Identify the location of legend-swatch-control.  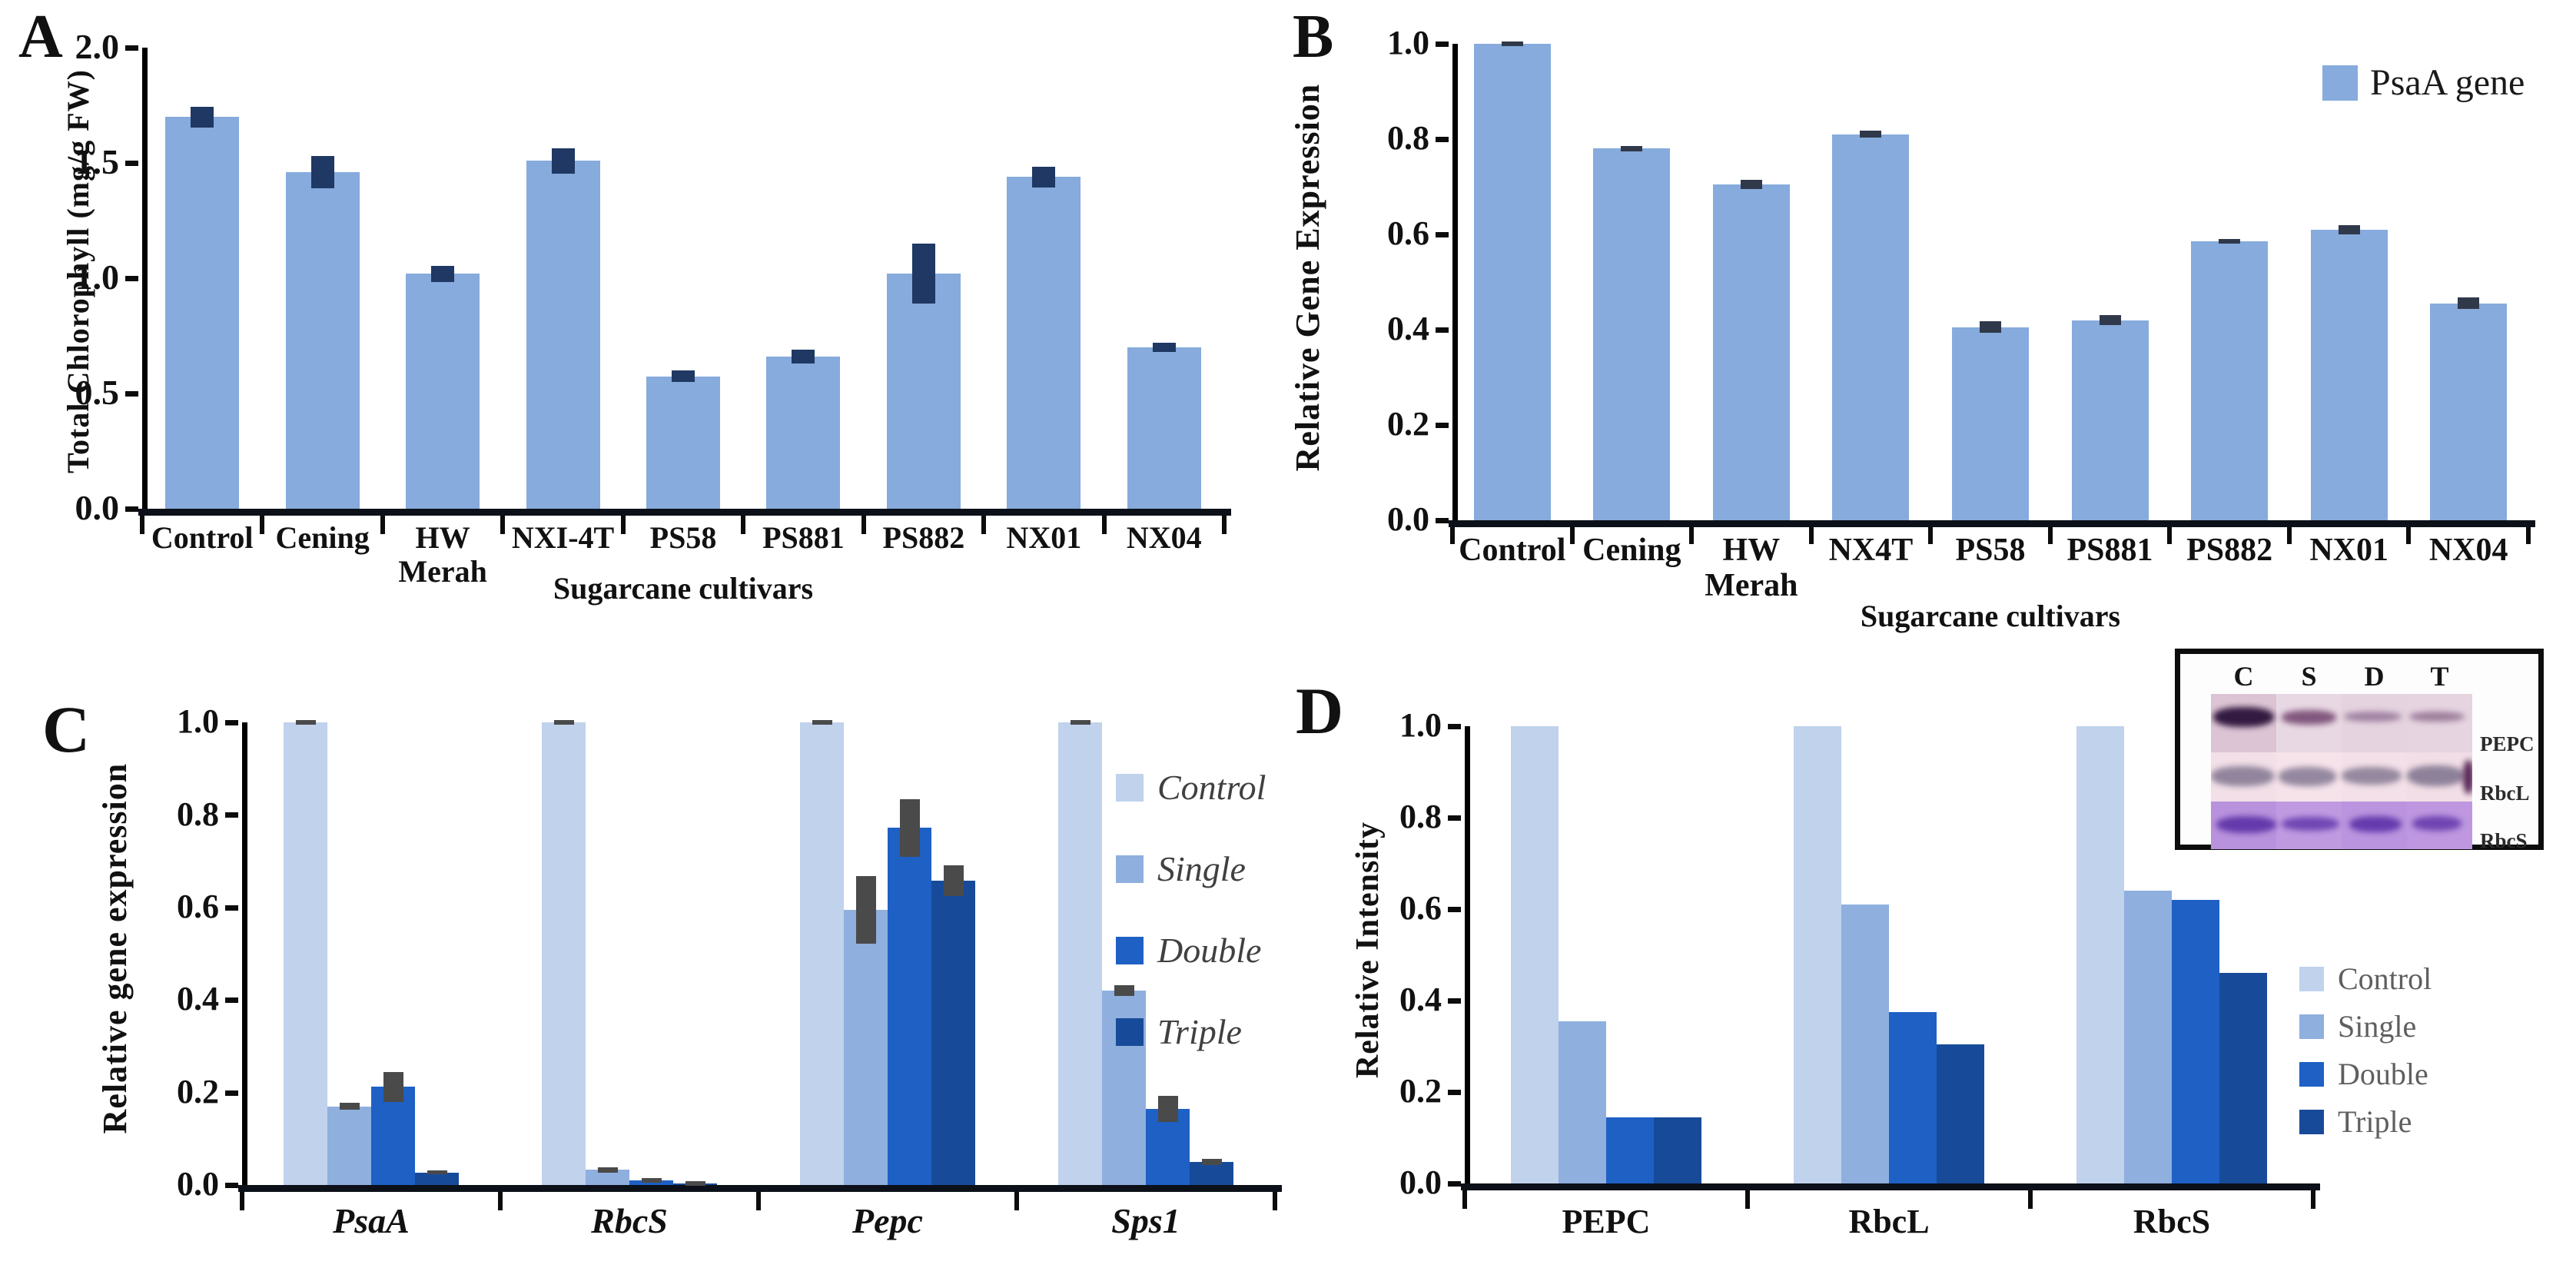
(2311, 978).